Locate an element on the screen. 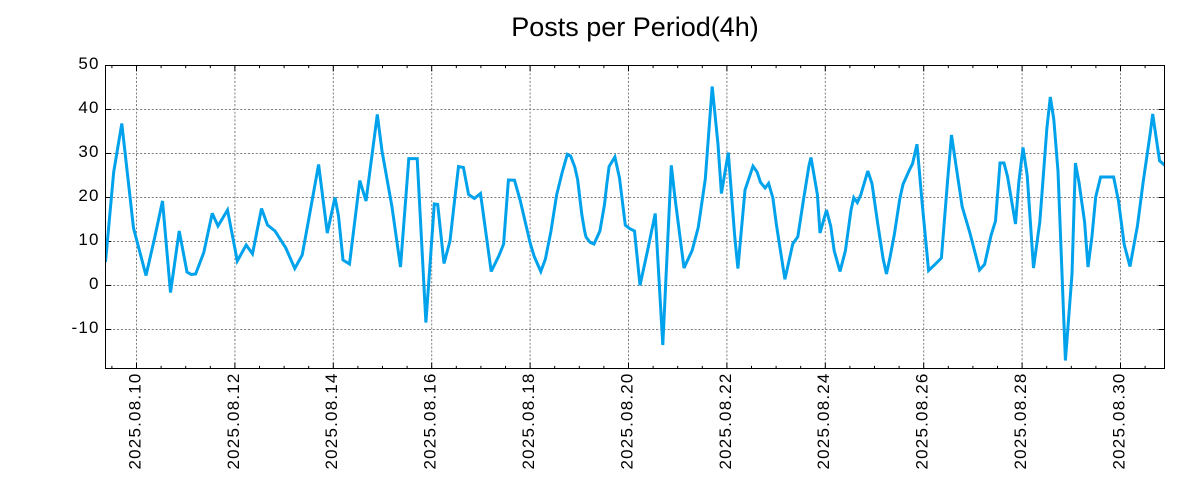  svg-text: 2025.08.22 is located at coordinates (725, 420).